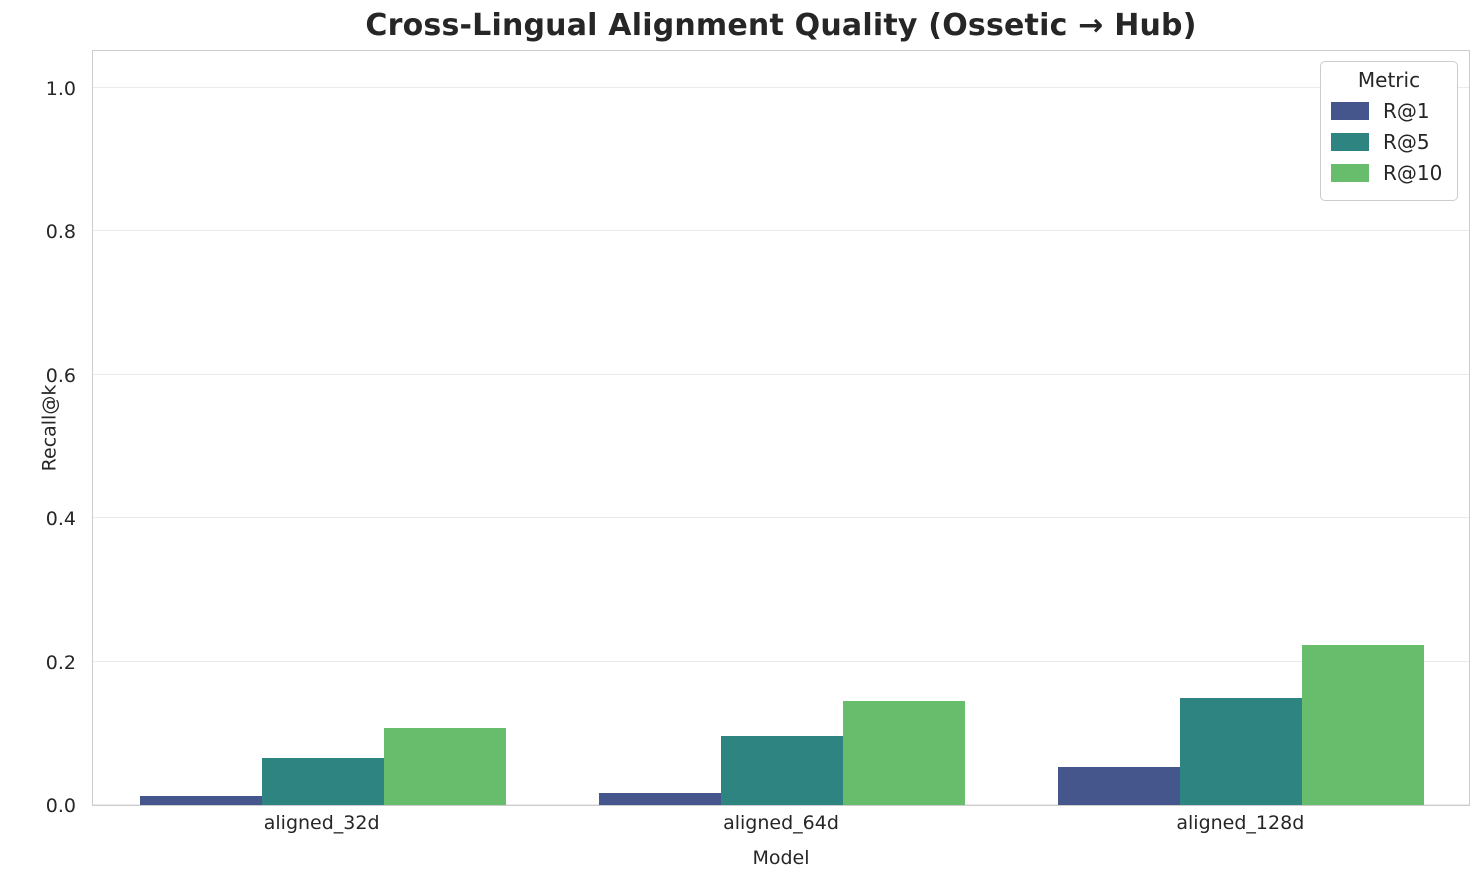 This screenshot has width=1484, height=885. I want to click on y-tick-label: 0.8, so click(60, 232).